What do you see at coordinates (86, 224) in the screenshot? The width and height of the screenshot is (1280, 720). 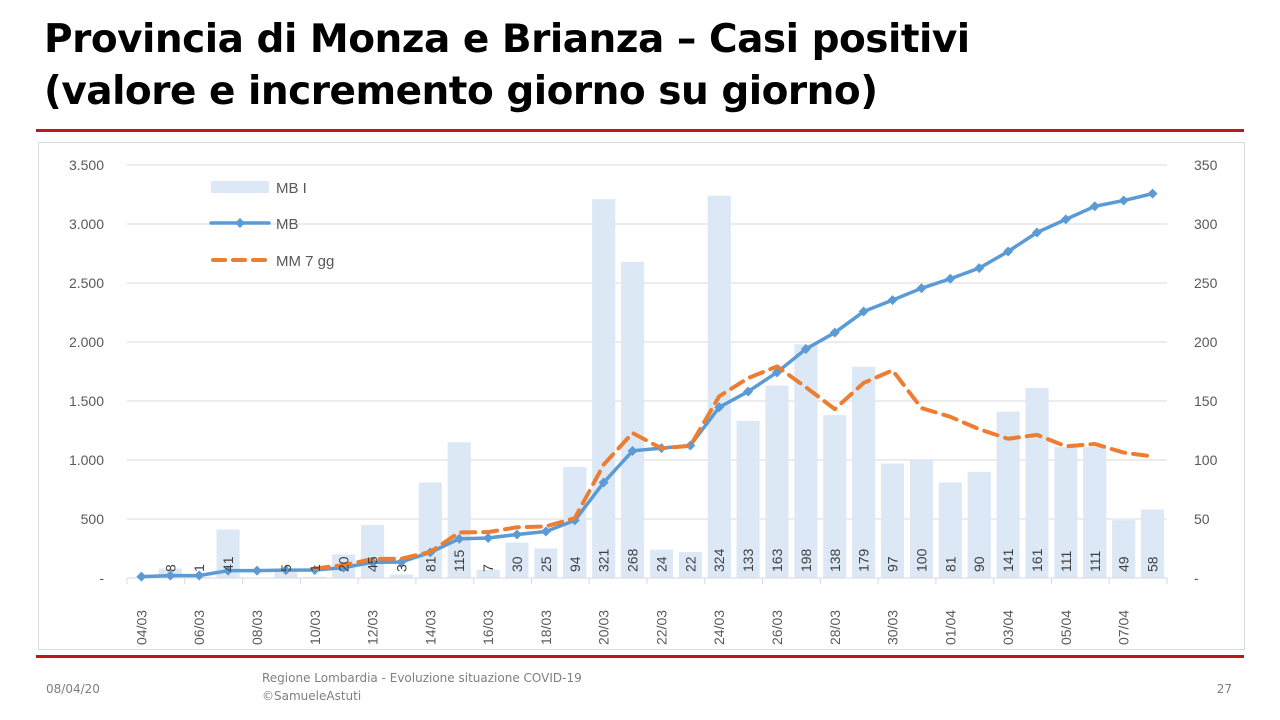 I see `left-axis-tick-label: 3.000` at bounding box center [86, 224].